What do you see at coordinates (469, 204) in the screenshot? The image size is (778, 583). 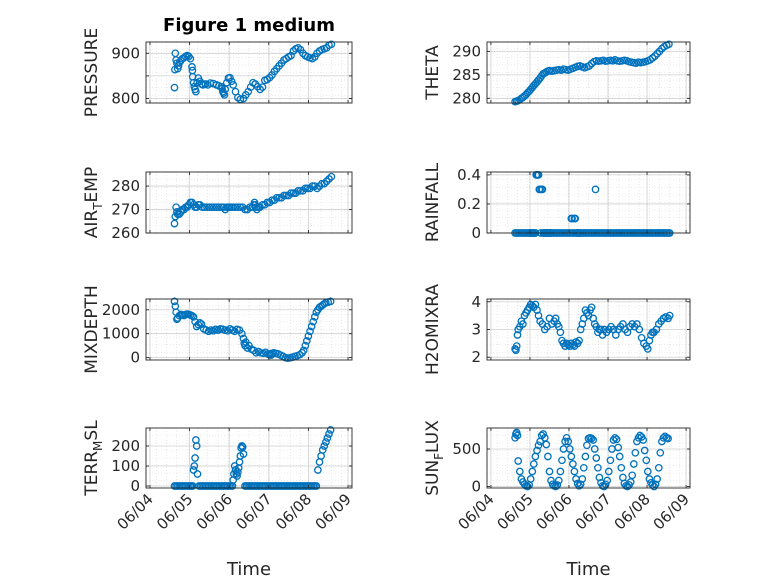 I see `y-tick-label: 0.2` at bounding box center [469, 204].